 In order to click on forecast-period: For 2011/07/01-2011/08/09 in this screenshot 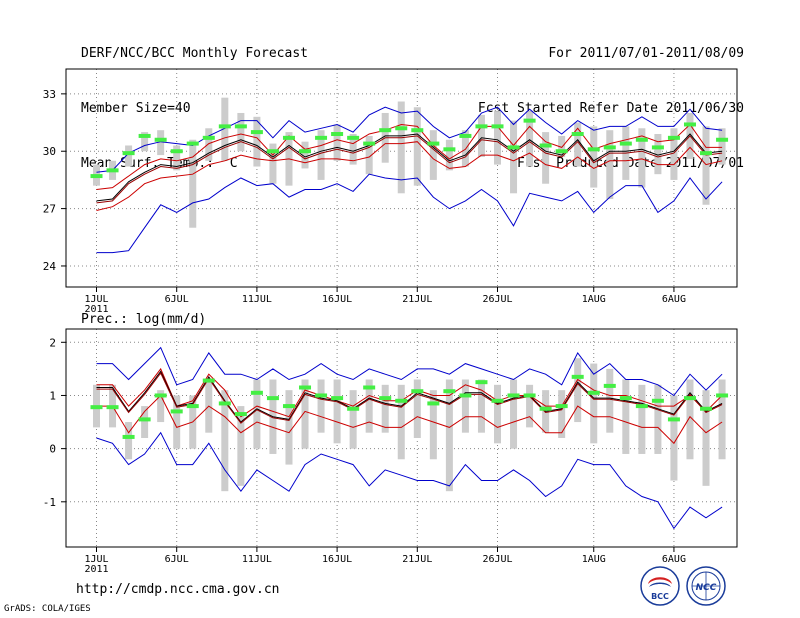, I will do `click(646, 53)`.